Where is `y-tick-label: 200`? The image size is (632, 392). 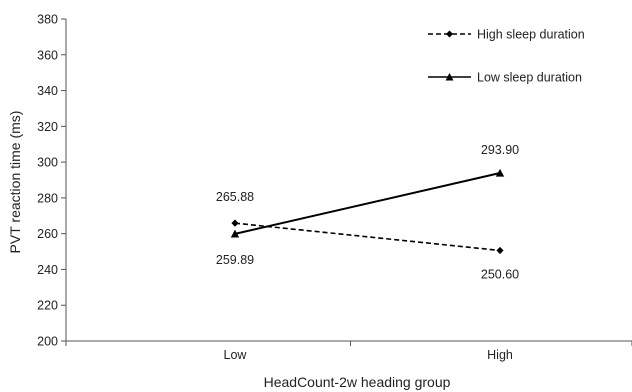 y-tick-label: 200 is located at coordinates (47, 342).